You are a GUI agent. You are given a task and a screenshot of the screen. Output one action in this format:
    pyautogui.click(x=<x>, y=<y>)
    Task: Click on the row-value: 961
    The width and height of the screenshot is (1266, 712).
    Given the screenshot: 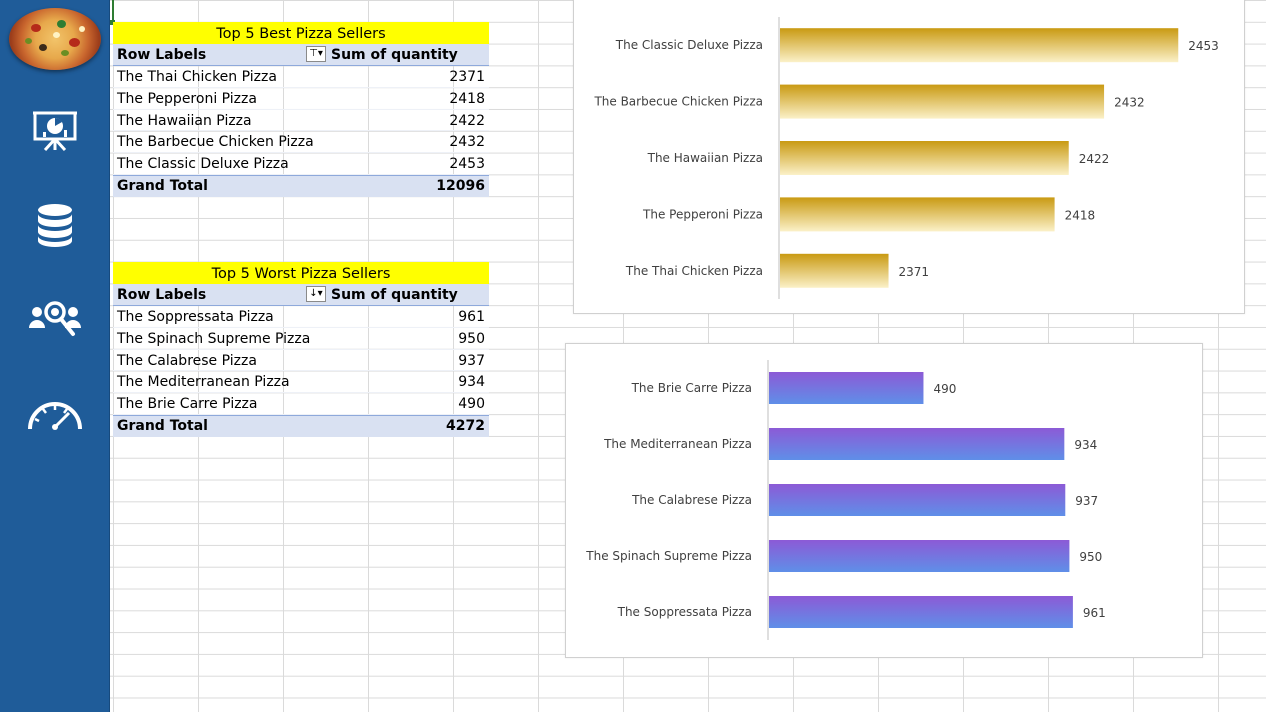 What is the action you would take?
    pyautogui.click(x=418, y=316)
    